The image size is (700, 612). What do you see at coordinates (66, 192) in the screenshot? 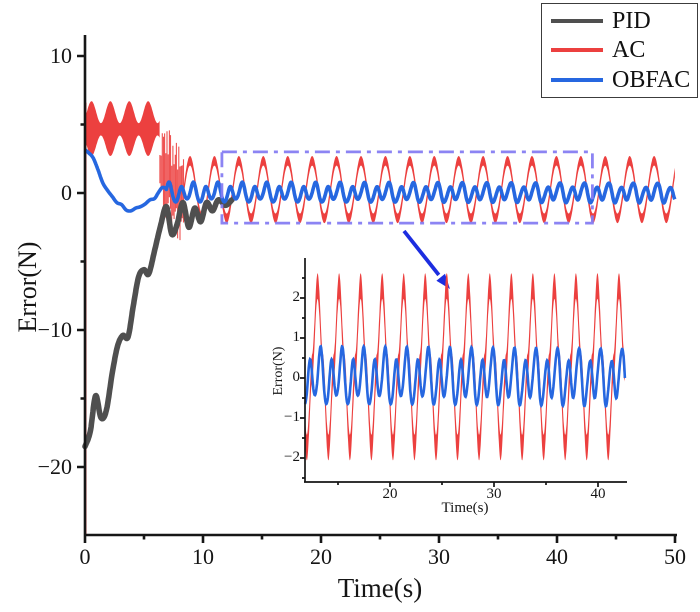
I see `main-y-tick-label: 0` at bounding box center [66, 192].